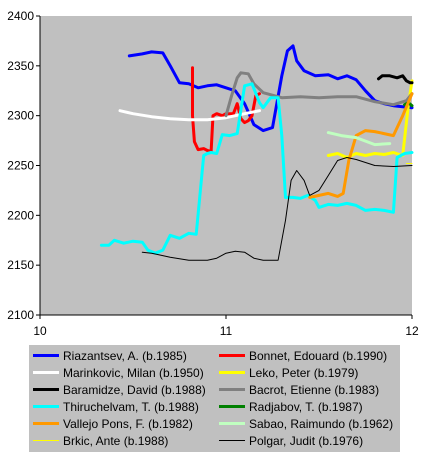 The width and height of the screenshot is (426, 452). Describe the element at coordinates (131, 407) in the screenshot. I see `legend-label: Thiruchelvam, T. (b.1988)` at that location.